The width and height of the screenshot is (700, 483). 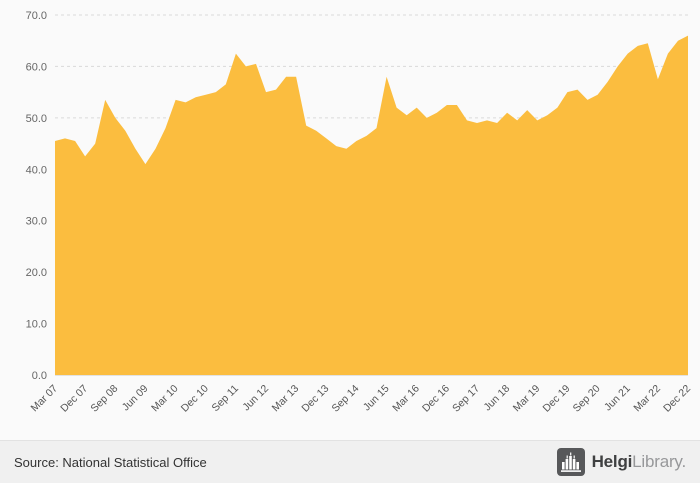 What do you see at coordinates (36, 119) in the screenshot?
I see `y-tick-label: 50.0` at bounding box center [36, 119].